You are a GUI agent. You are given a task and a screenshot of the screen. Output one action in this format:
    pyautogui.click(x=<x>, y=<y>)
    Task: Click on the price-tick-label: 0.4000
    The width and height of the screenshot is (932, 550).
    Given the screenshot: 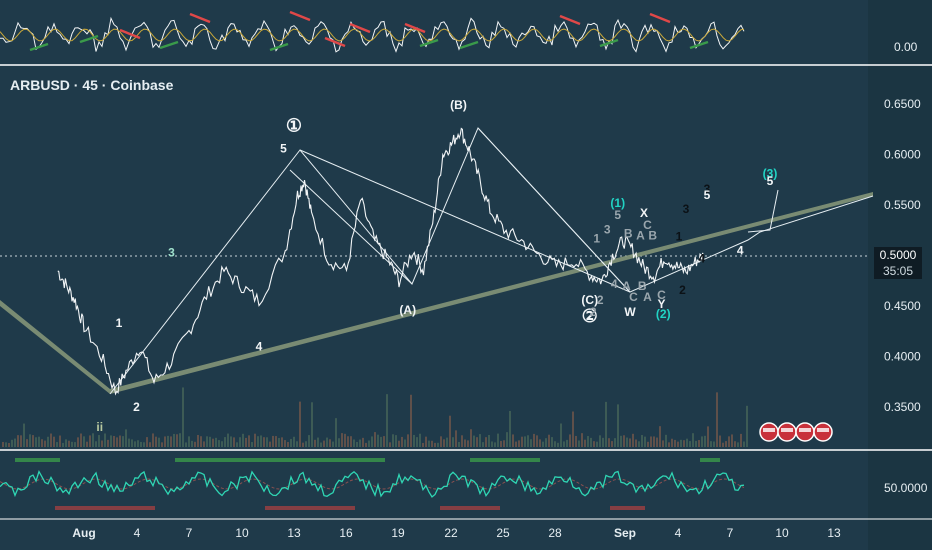 What is the action you would take?
    pyautogui.click(x=902, y=357)
    